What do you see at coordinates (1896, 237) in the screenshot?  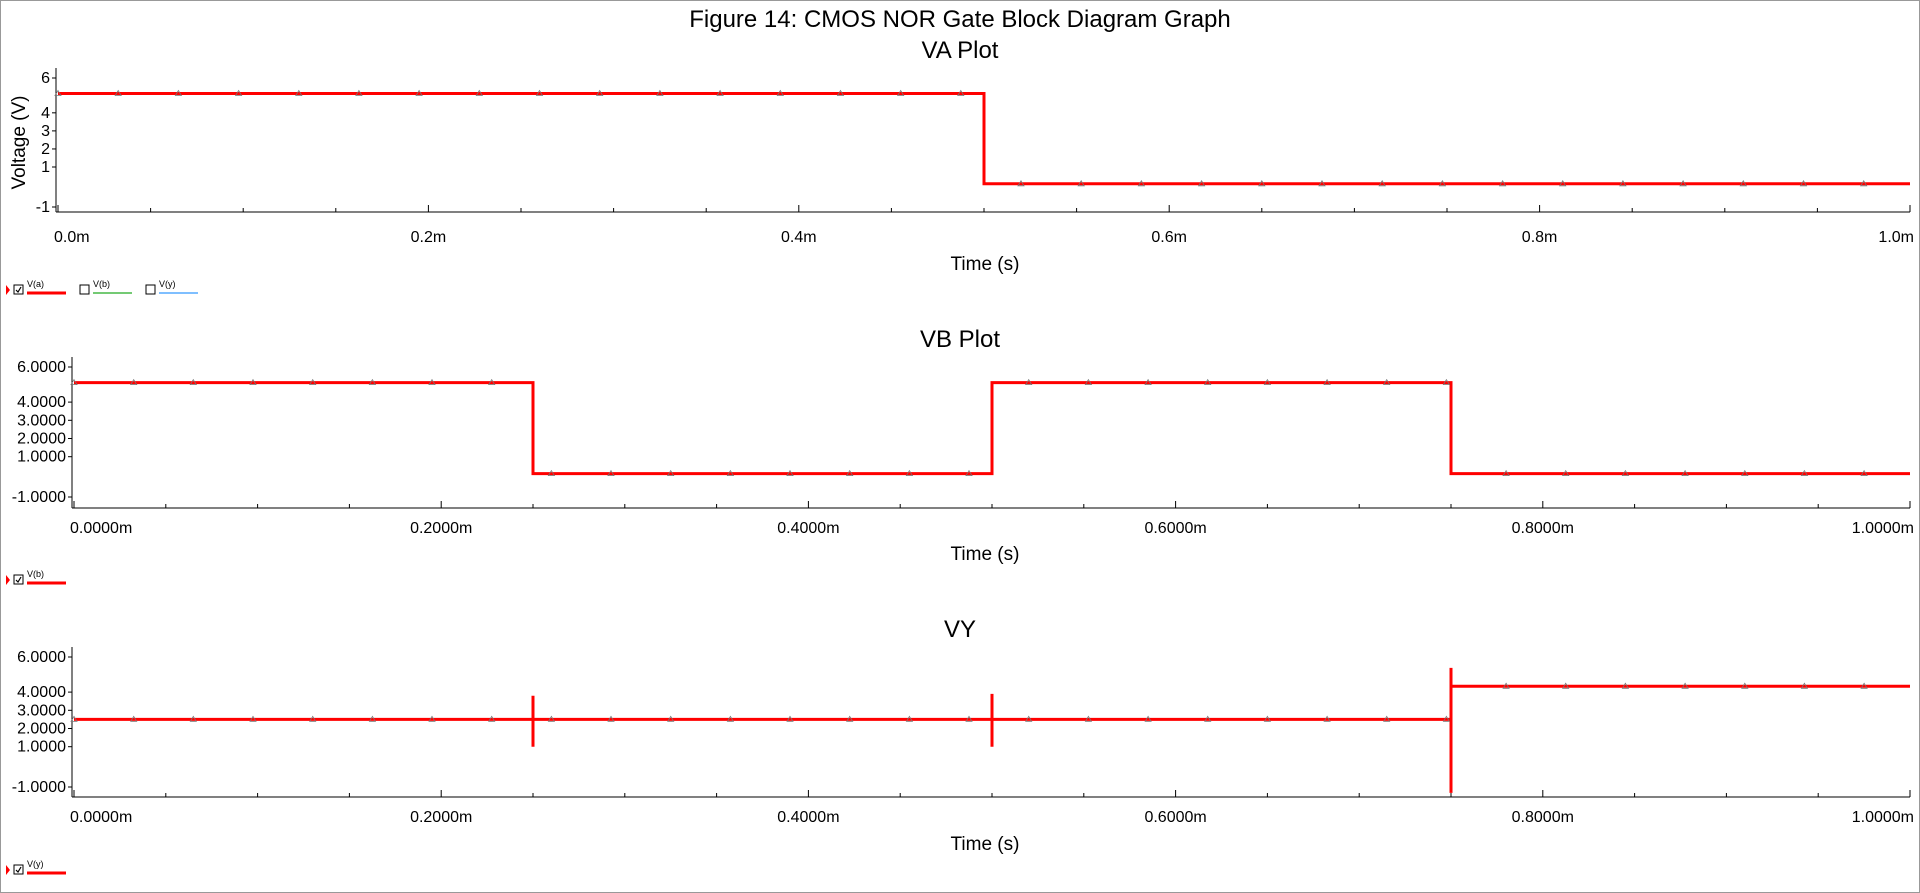 I see `x-tick-label: 1.0m` at bounding box center [1896, 237].